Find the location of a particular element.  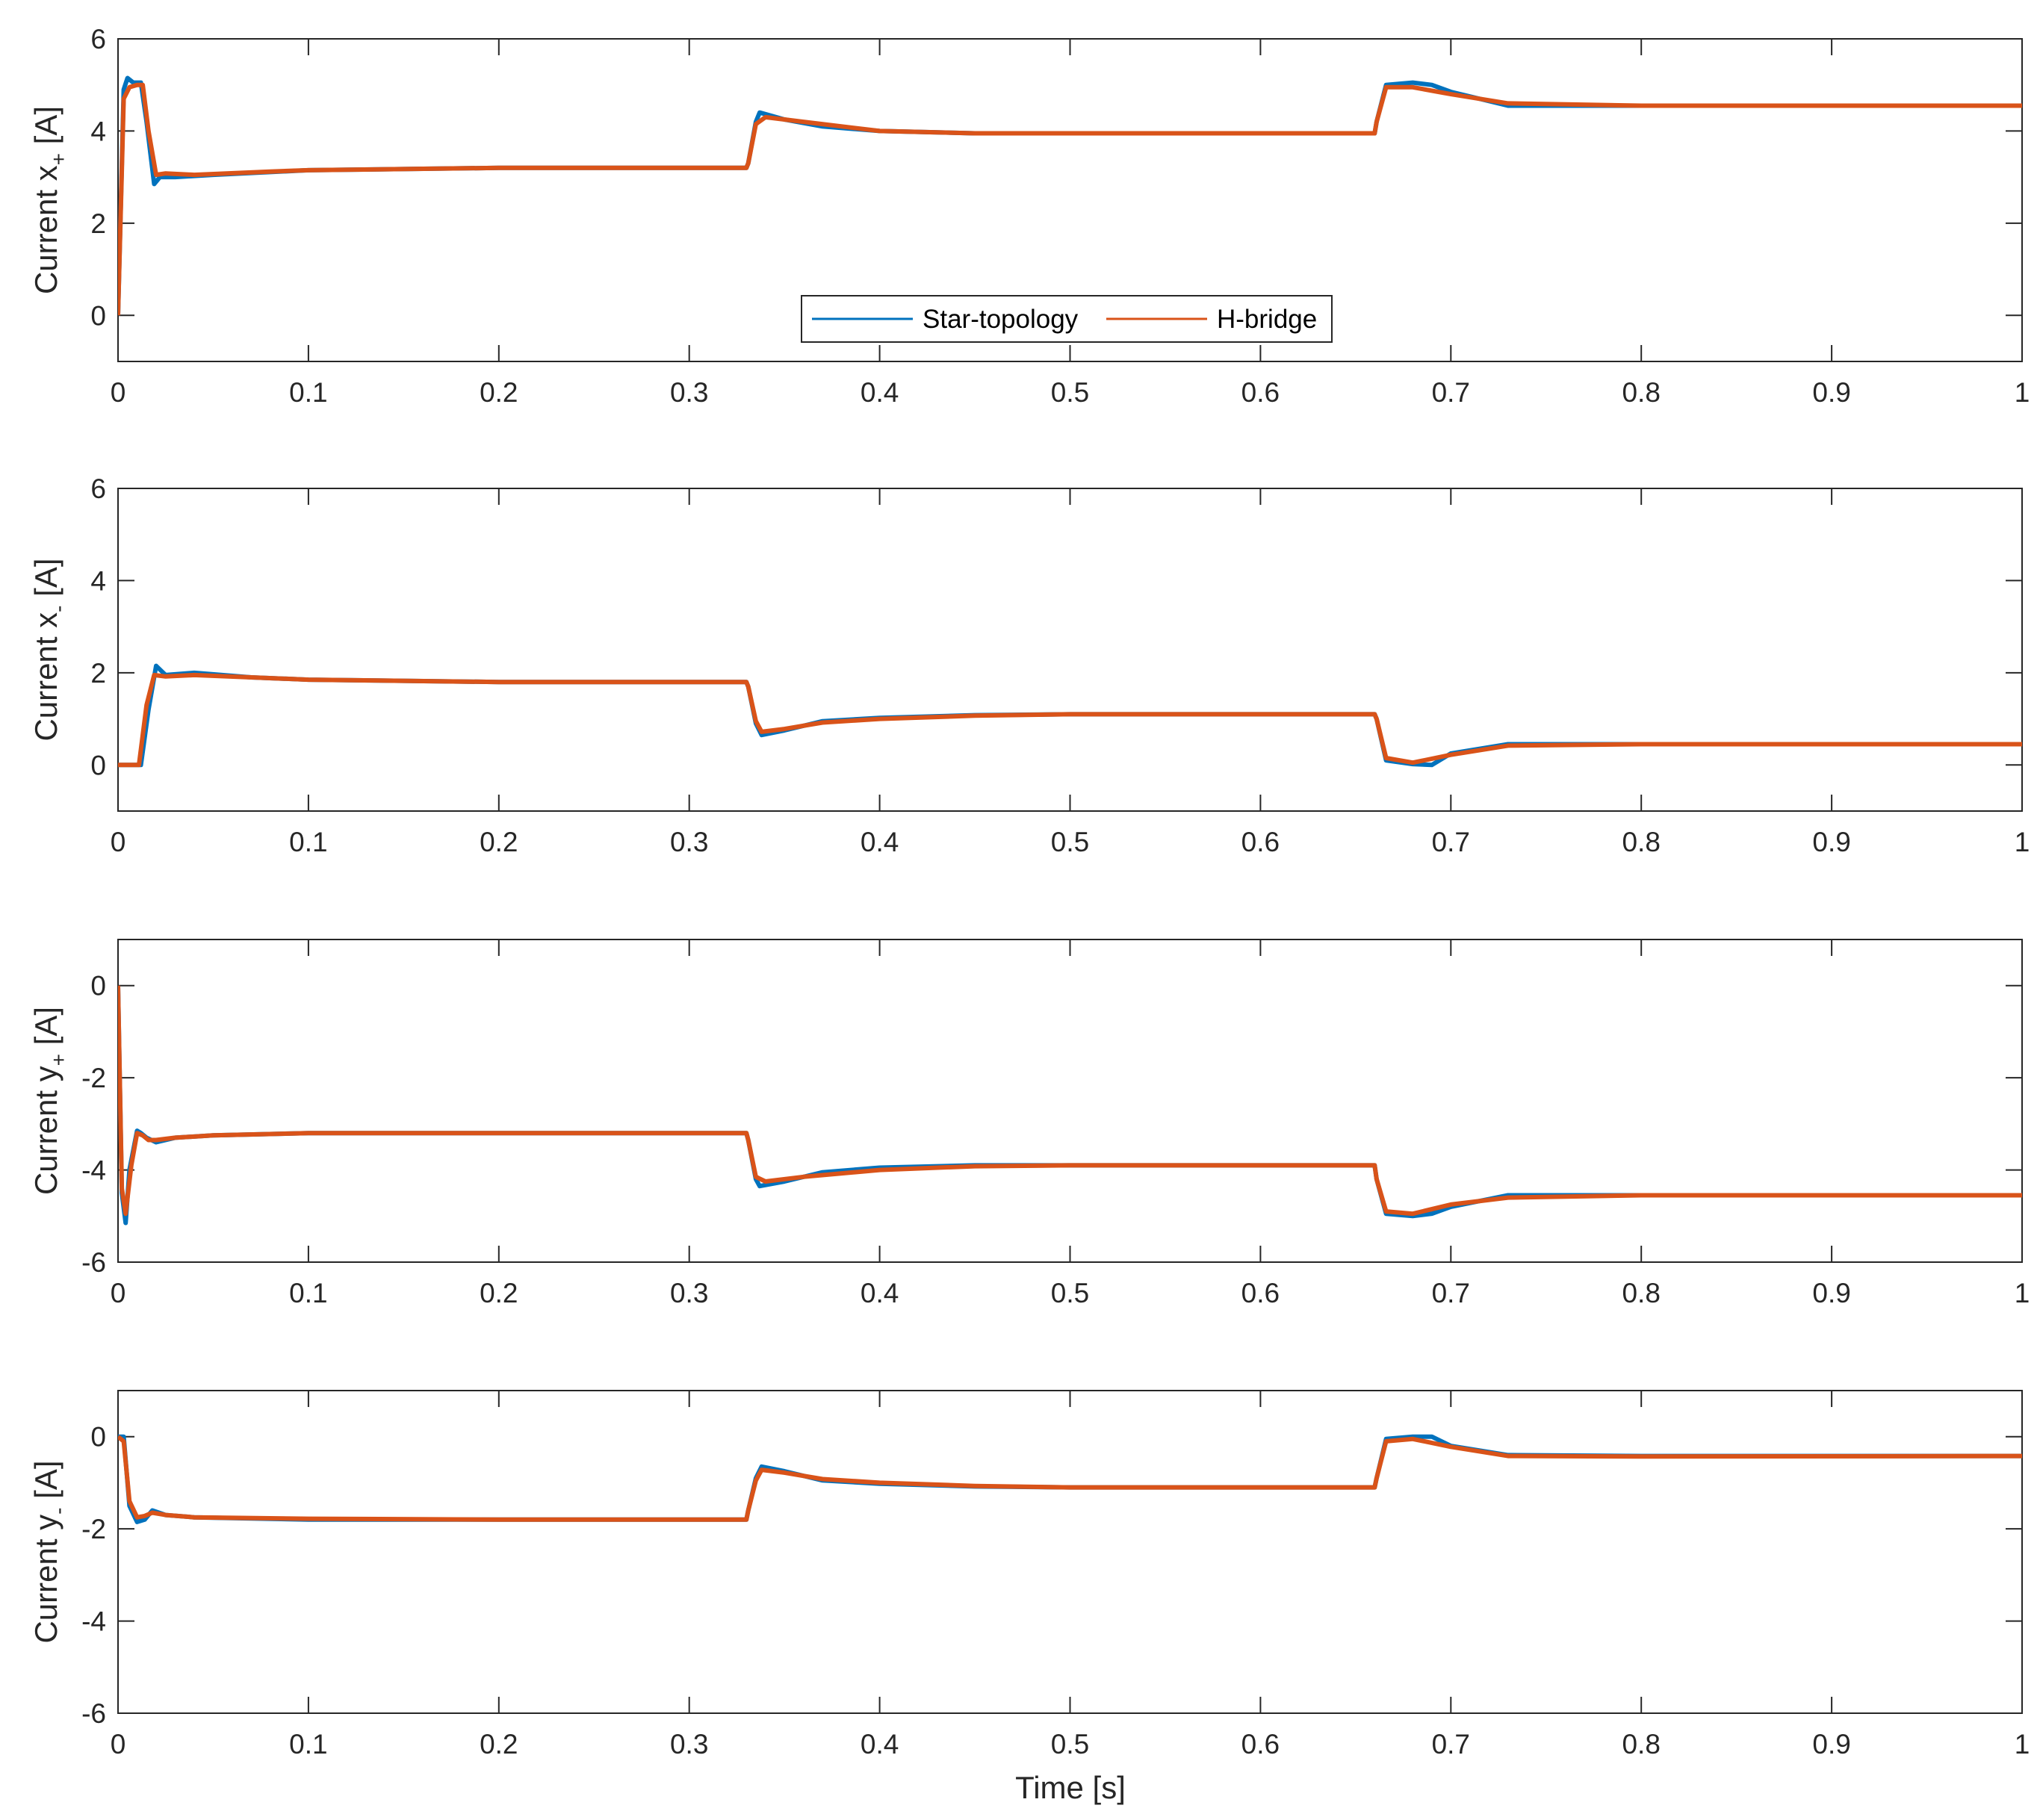

legend: Star-topology H-bridge is located at coordinates (1067, 319).